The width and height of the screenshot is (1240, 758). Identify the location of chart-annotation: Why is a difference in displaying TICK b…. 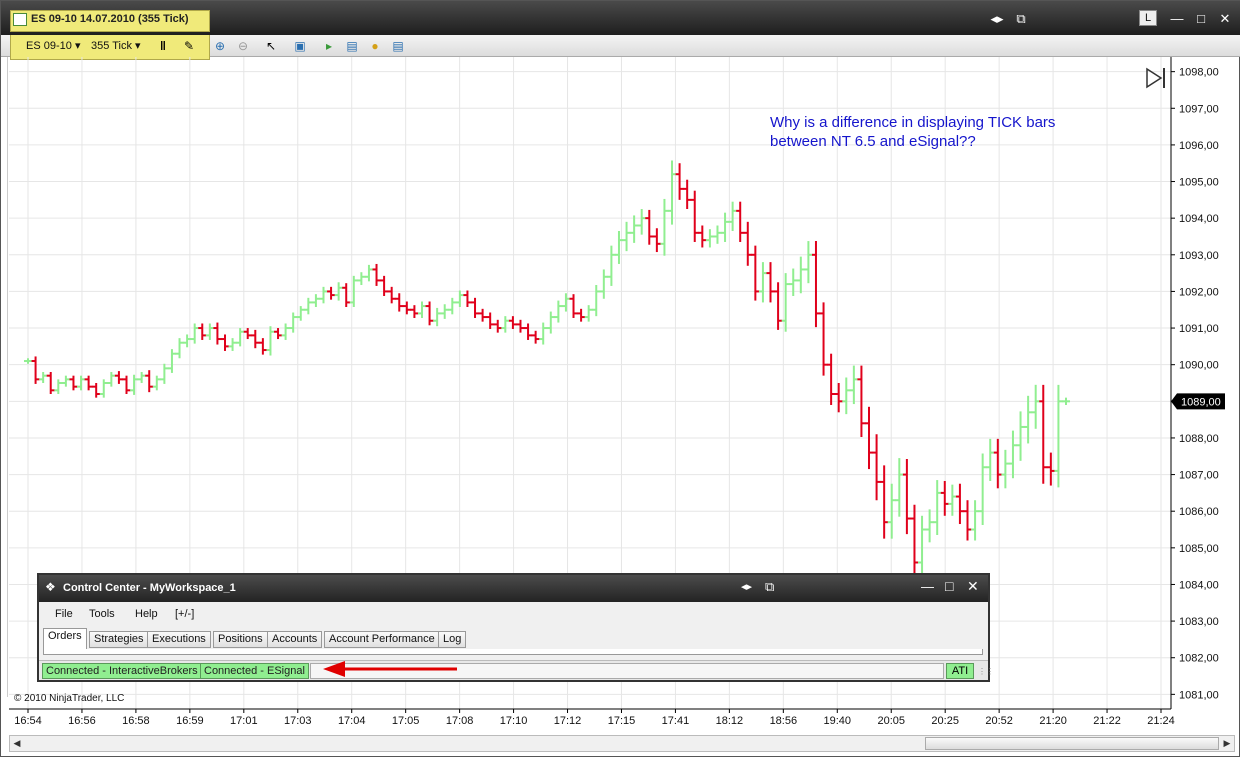
(950, 132).